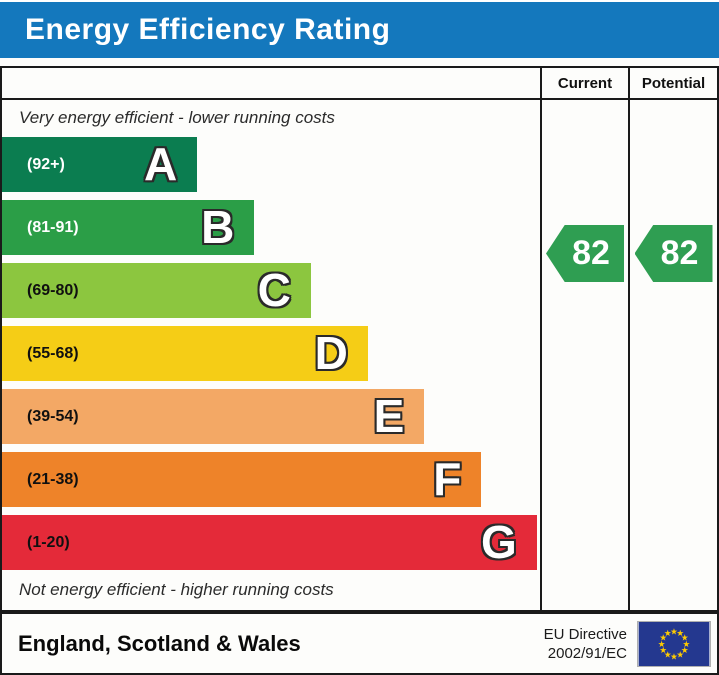 The image size is (719, 675). What do you see at coordinates (591, 253) in the screenshot?
I see `current-rating-value: 82` at bounding box center [591, 253].